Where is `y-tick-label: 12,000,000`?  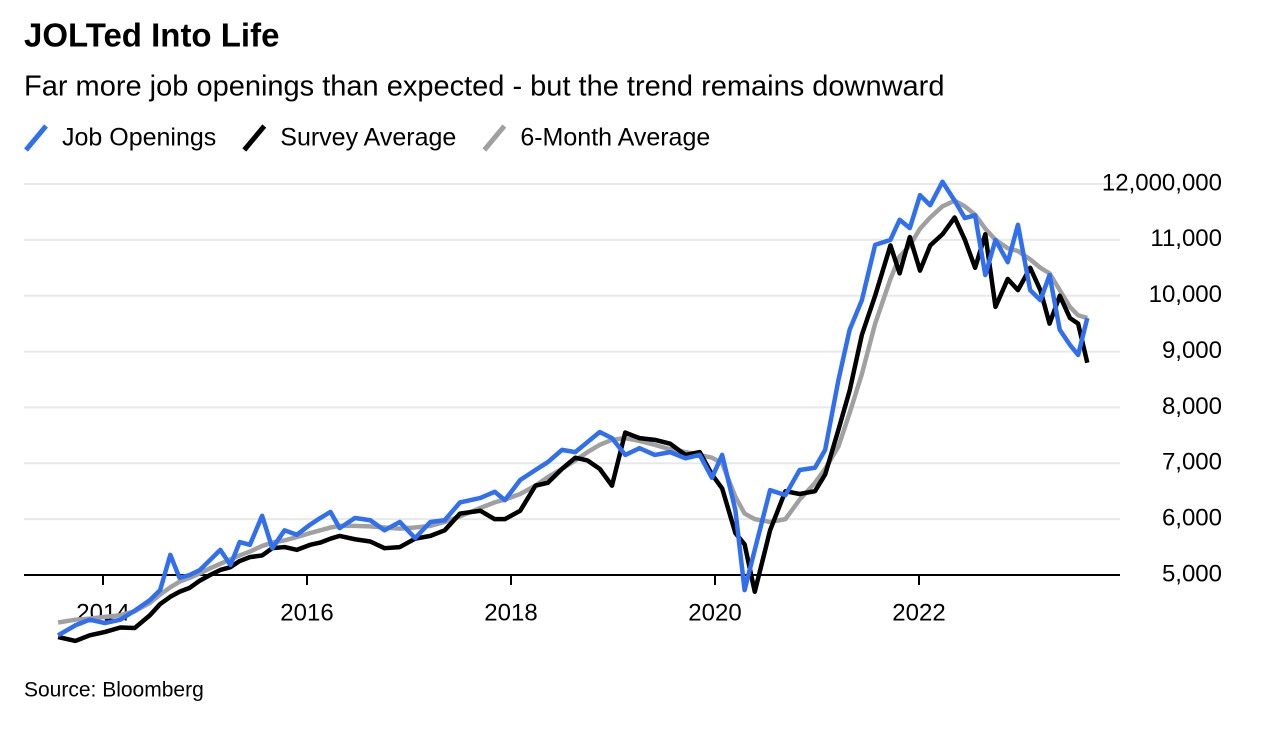 y-tick-label: 12,000,000 is located at coordinates (1162, 182).